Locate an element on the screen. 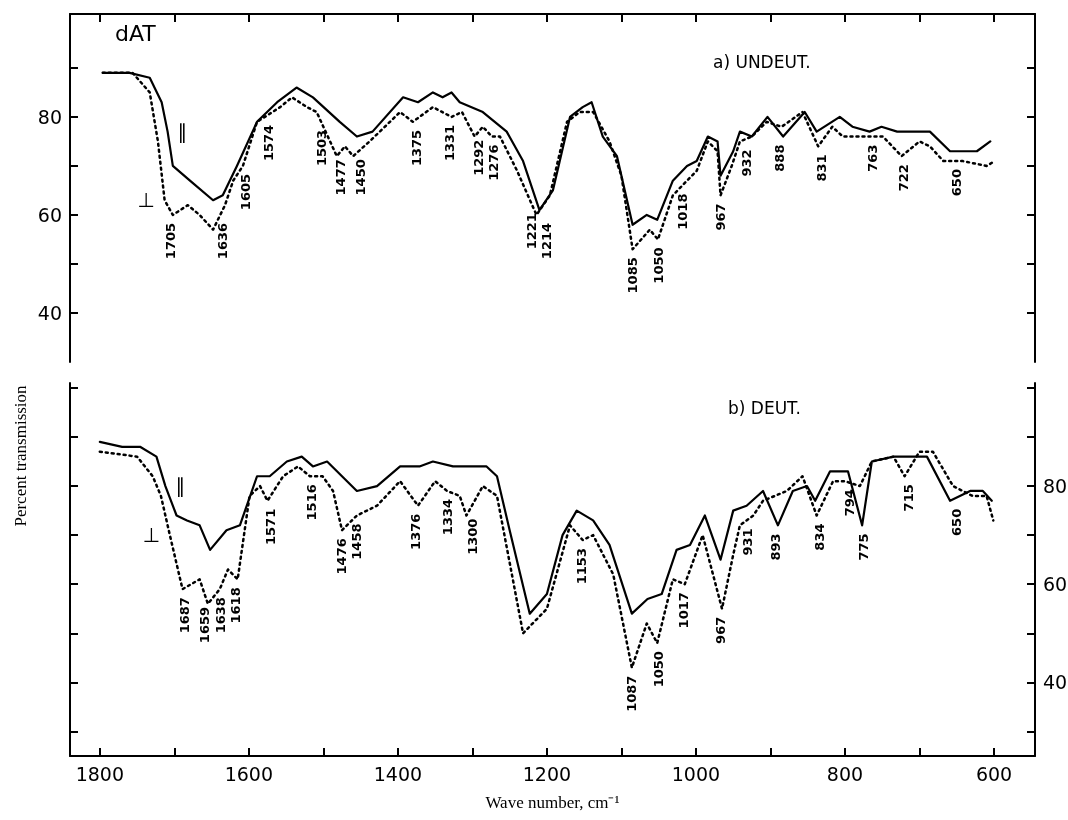 Image resolution: width=1068 pixels, height=820 pixels. annotation: 1705 is located at coordinates (171, 241).